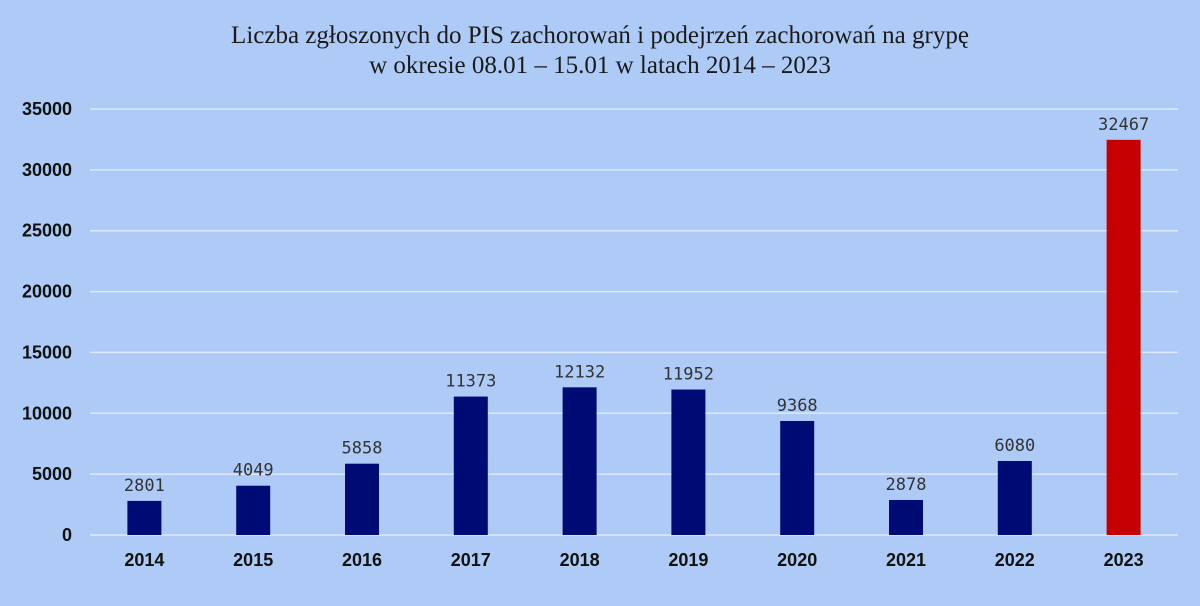 The image size is (1200, 606). What do you see at coordinates (906, 485) in the screenshot?
I see `data-label: 2878` at bounding box center [906, 485].